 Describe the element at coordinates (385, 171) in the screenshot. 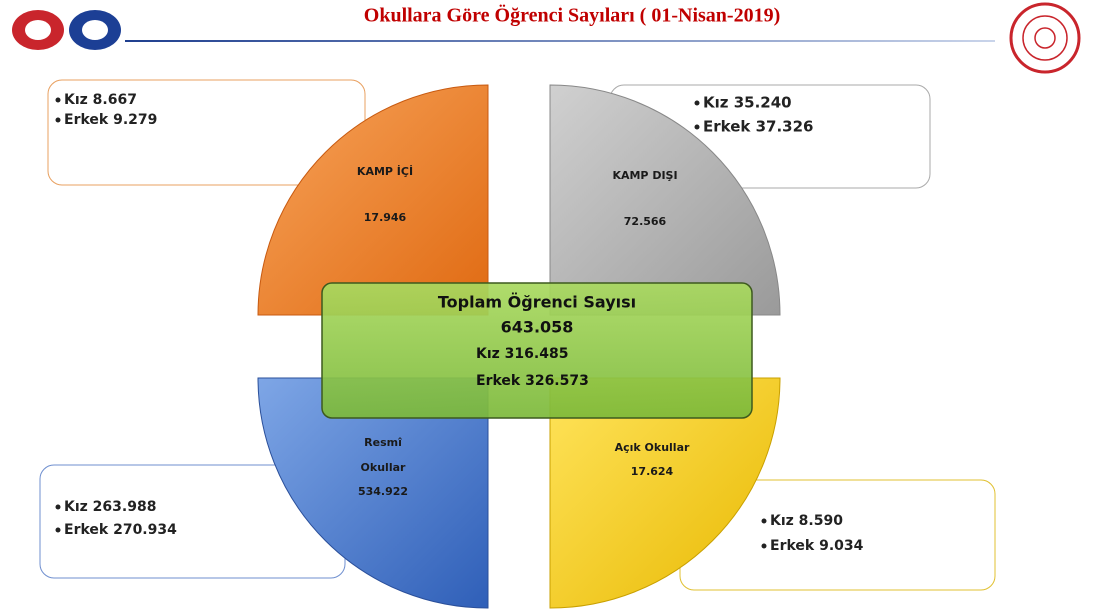

I see `quadrant-label: KAMP İÇİ` at that location.